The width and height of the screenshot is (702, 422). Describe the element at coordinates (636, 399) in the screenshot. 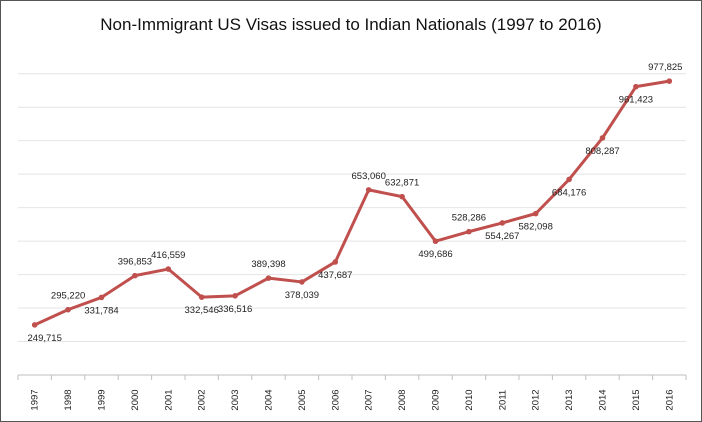

I see `x-tick-label: 2015` at that location.